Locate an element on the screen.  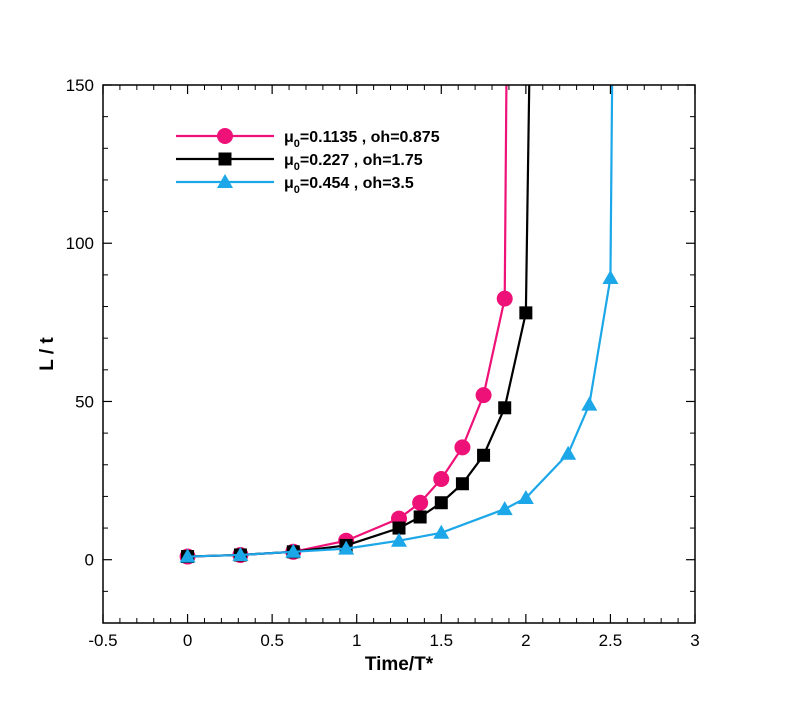
legend-label: μ0=0.227 , oh=1.75 is located at coordinates (353, 162).